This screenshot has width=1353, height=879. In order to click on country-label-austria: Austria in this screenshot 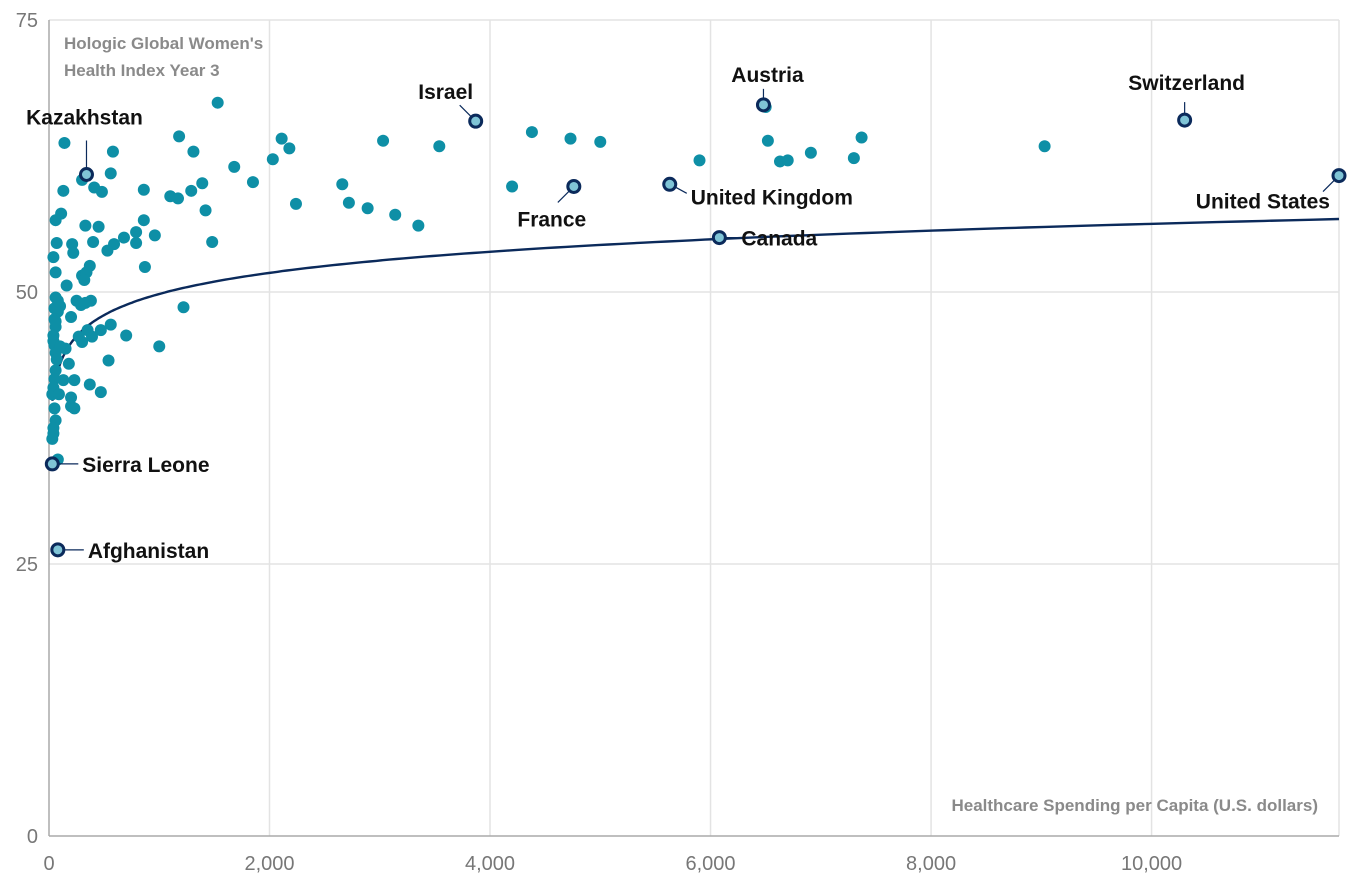, I will do `click(767, 75)`.